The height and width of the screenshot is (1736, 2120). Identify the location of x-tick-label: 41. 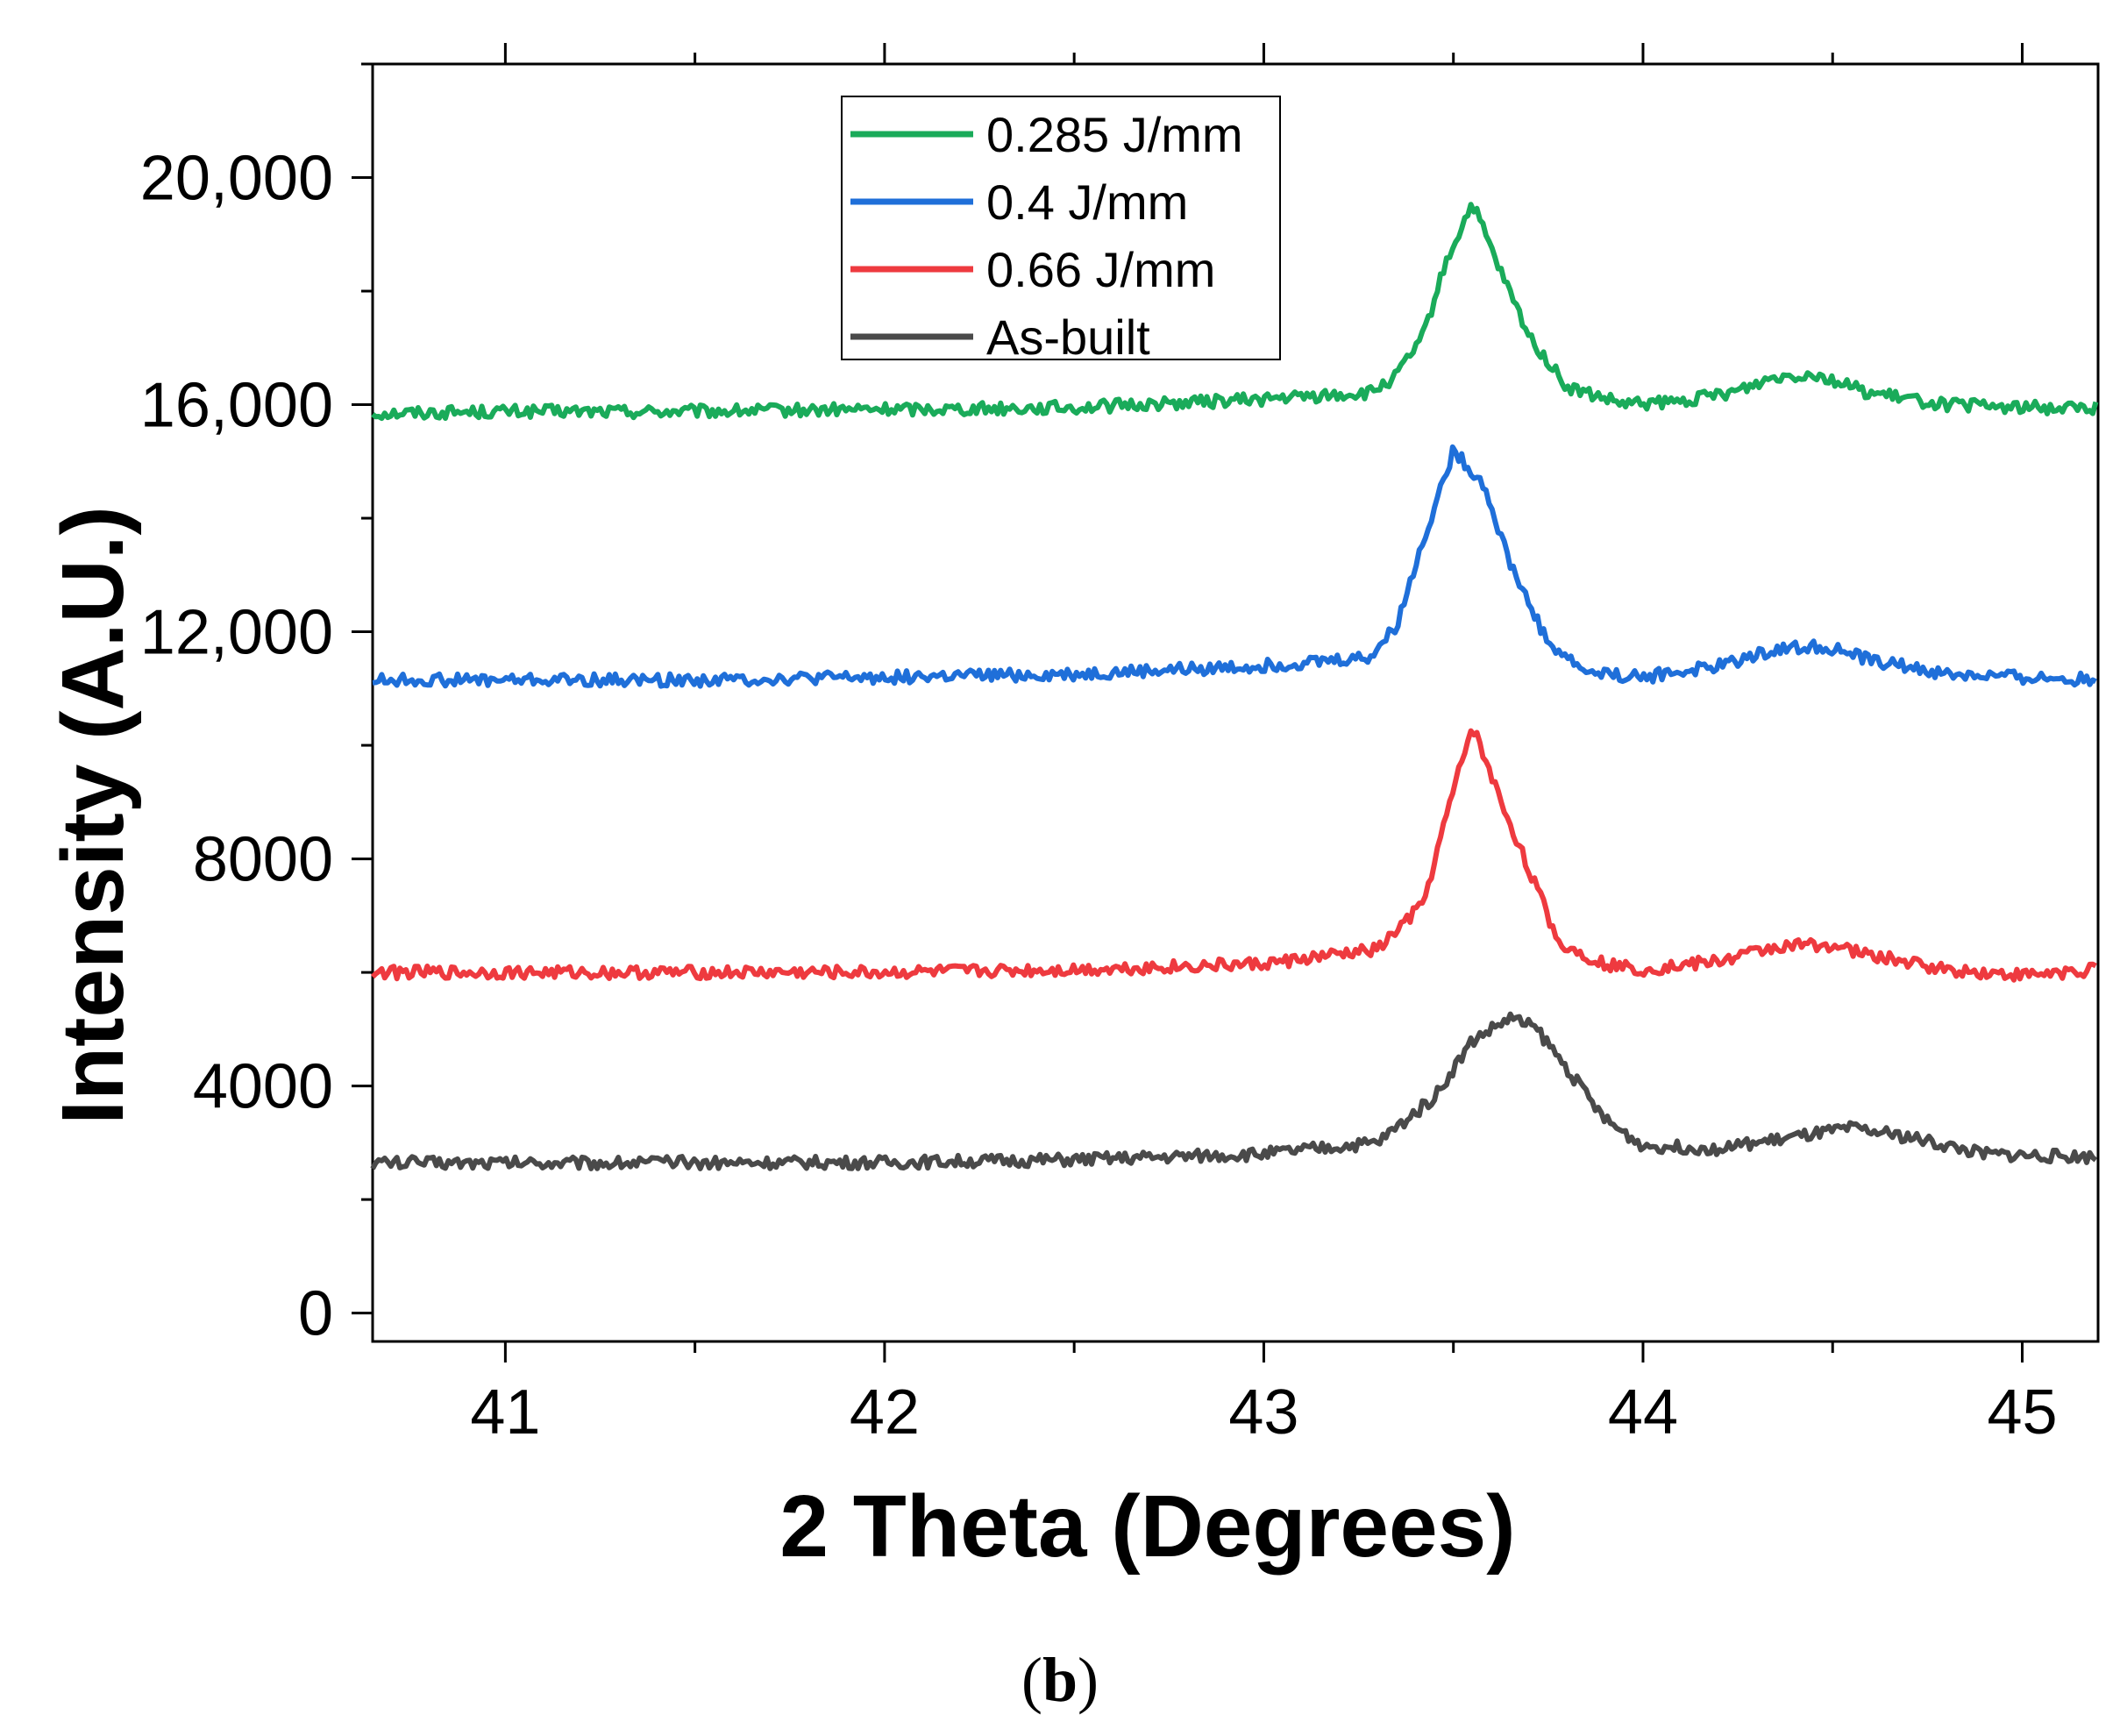
(505, 1412).